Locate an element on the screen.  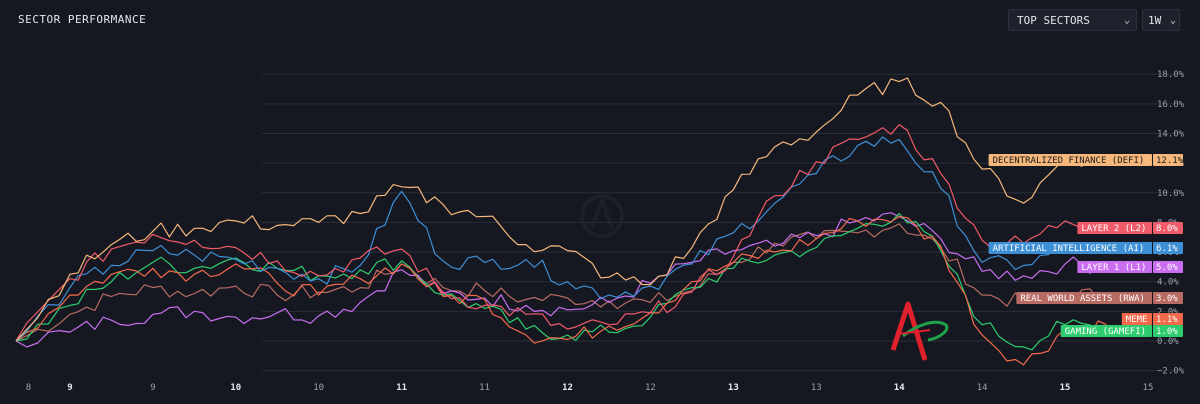
sector-select: TOP SECTORS ⌄ is located at coordinates (1072, 20).